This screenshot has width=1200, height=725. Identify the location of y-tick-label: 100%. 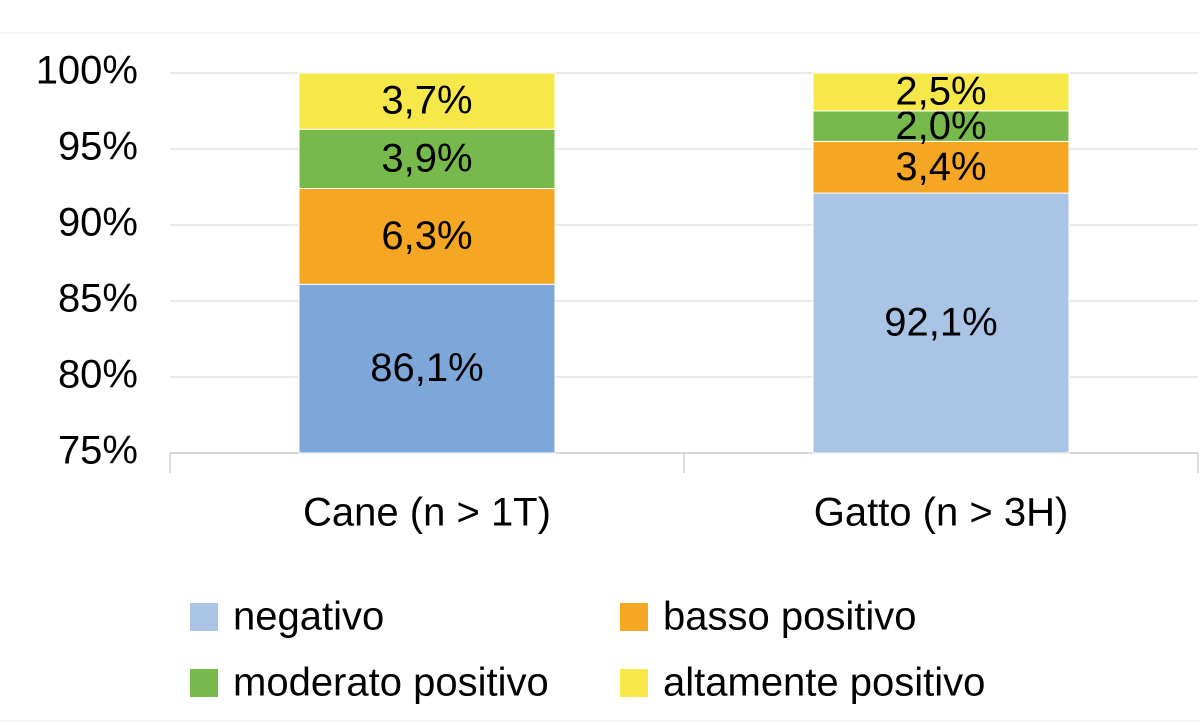
(87, 71).